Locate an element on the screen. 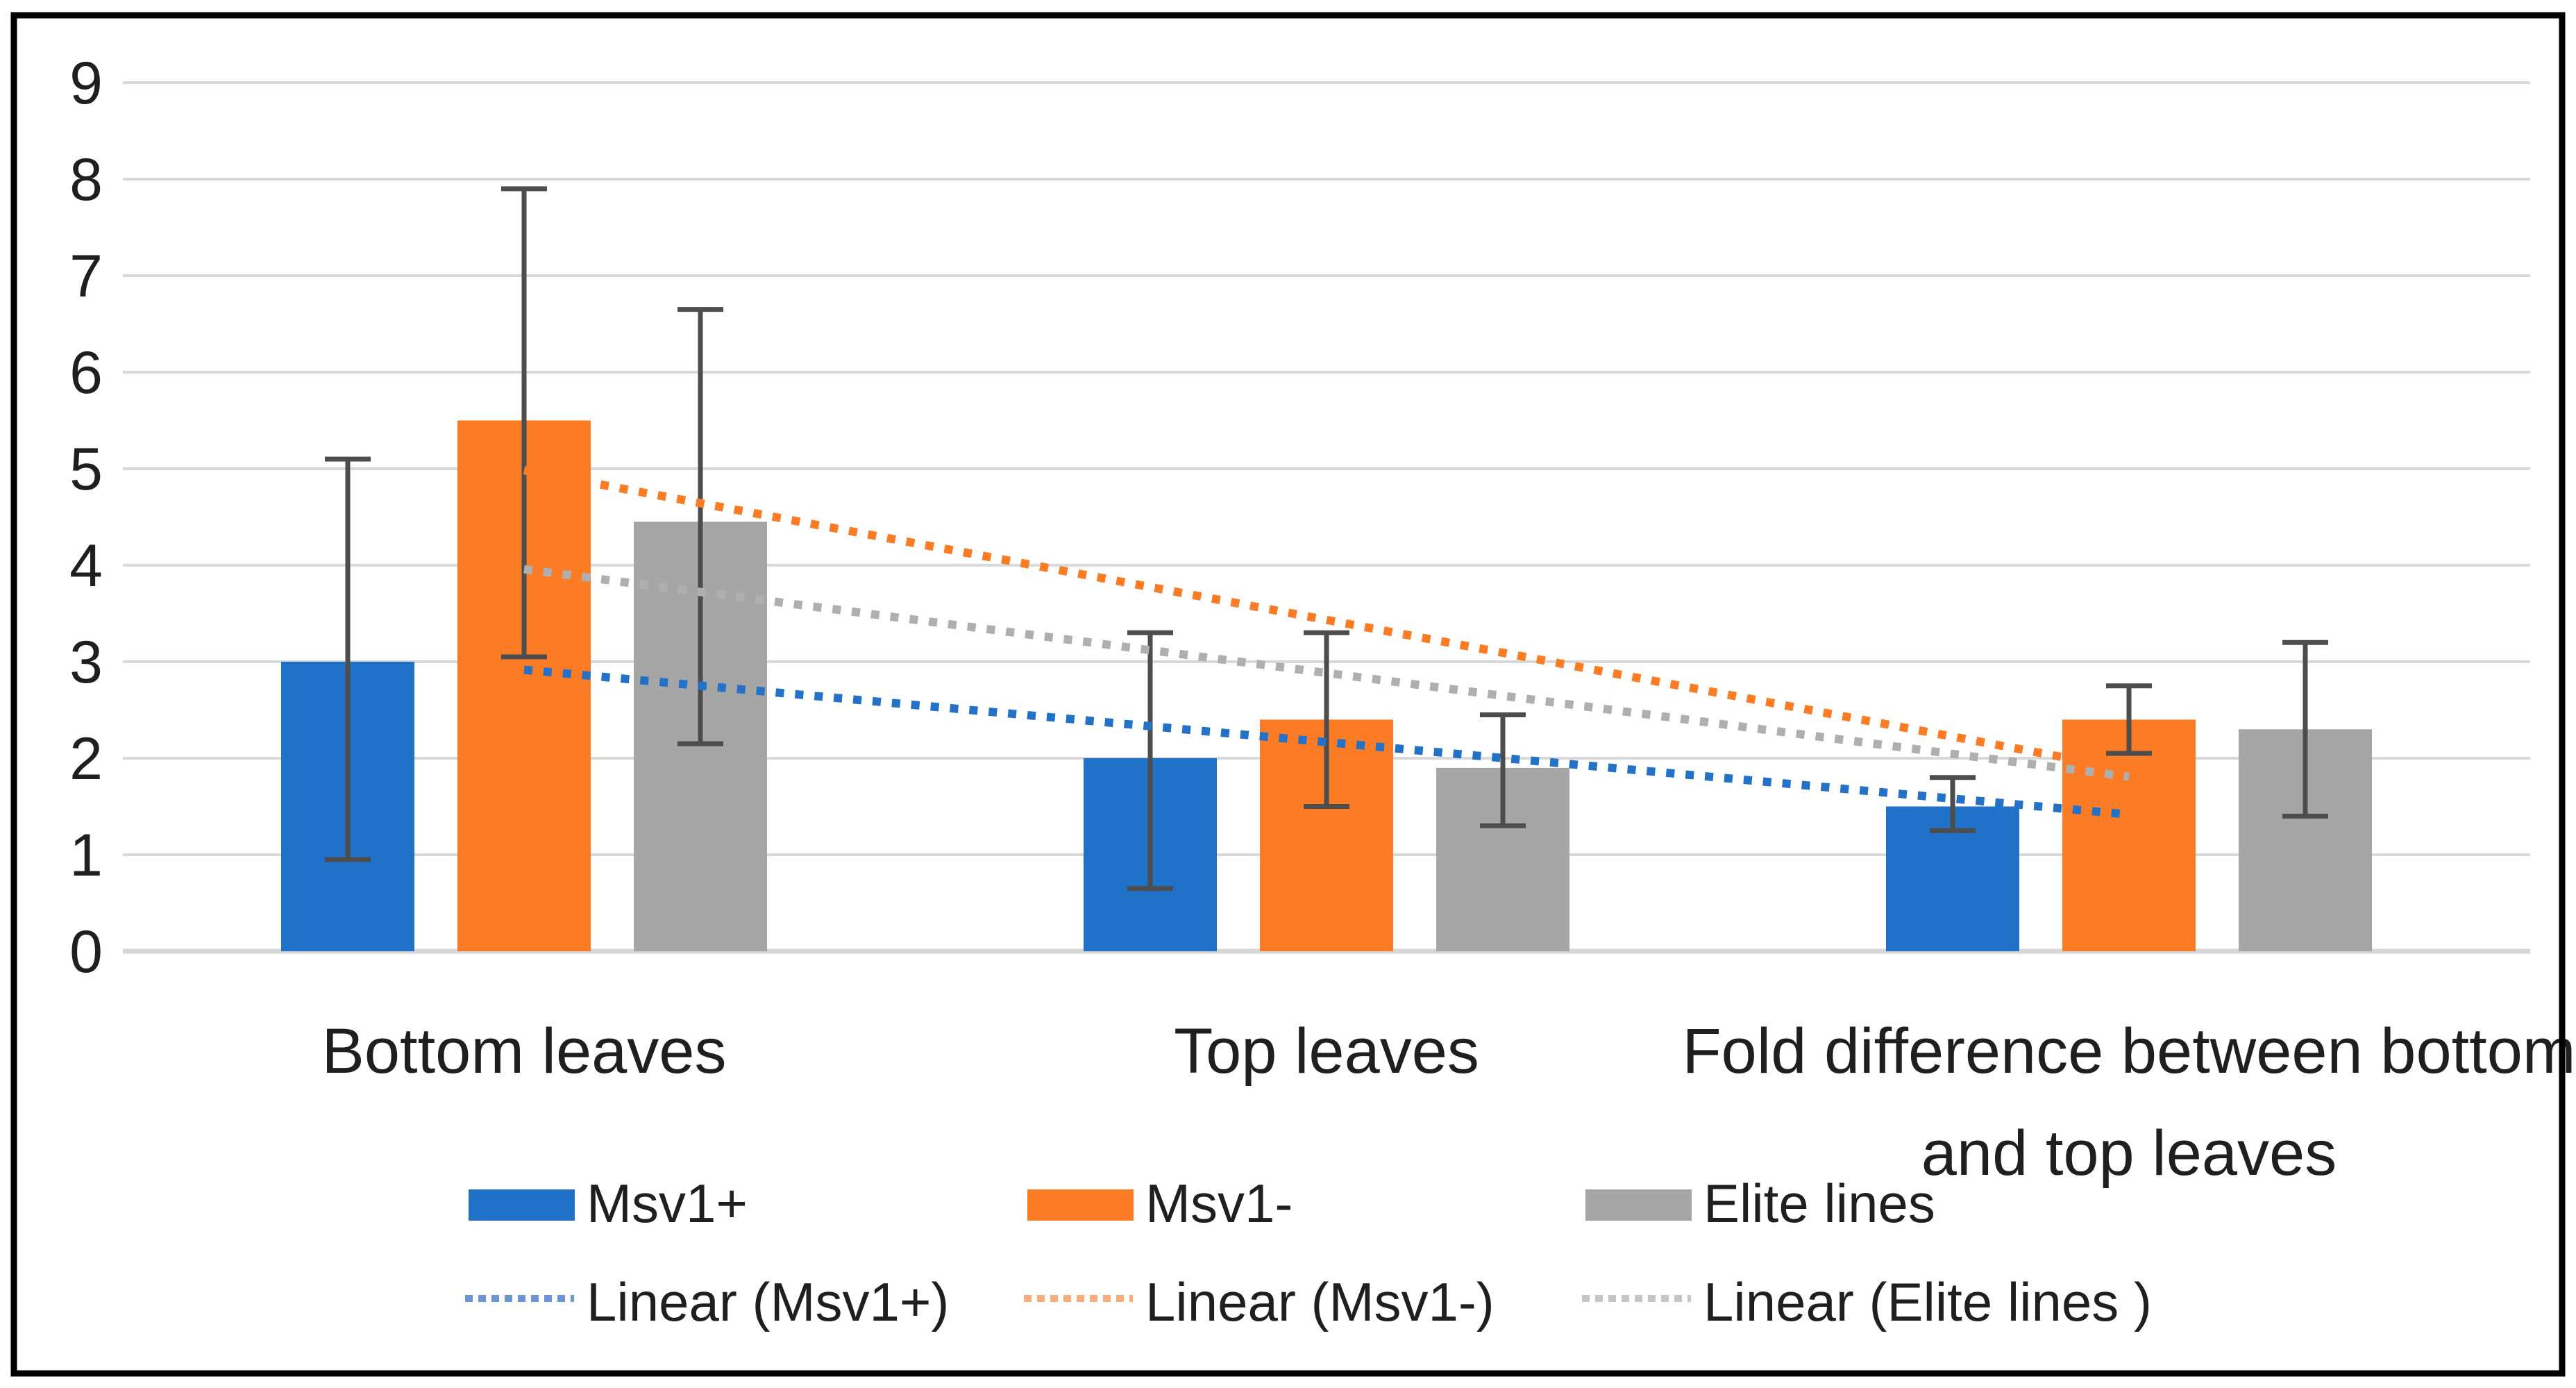 Image resolution: width=2576 pixels, height=1388 pixels. y-tick-label: 6 is located at coordinates (86, 373).